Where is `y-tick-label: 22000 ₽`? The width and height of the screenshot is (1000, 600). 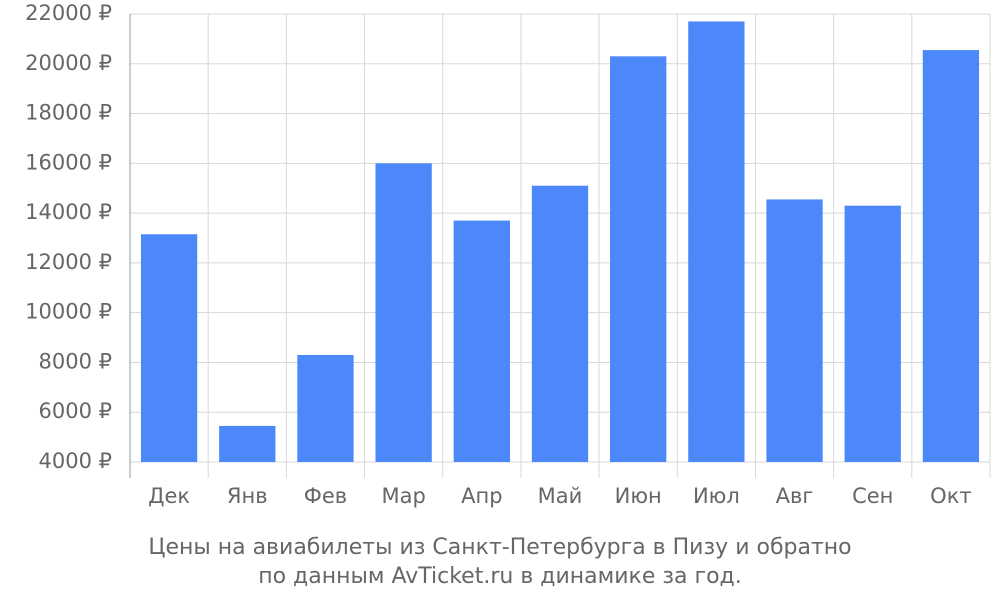 y-tick-label: 22000 ₽ is located at coordinates (68, 13).